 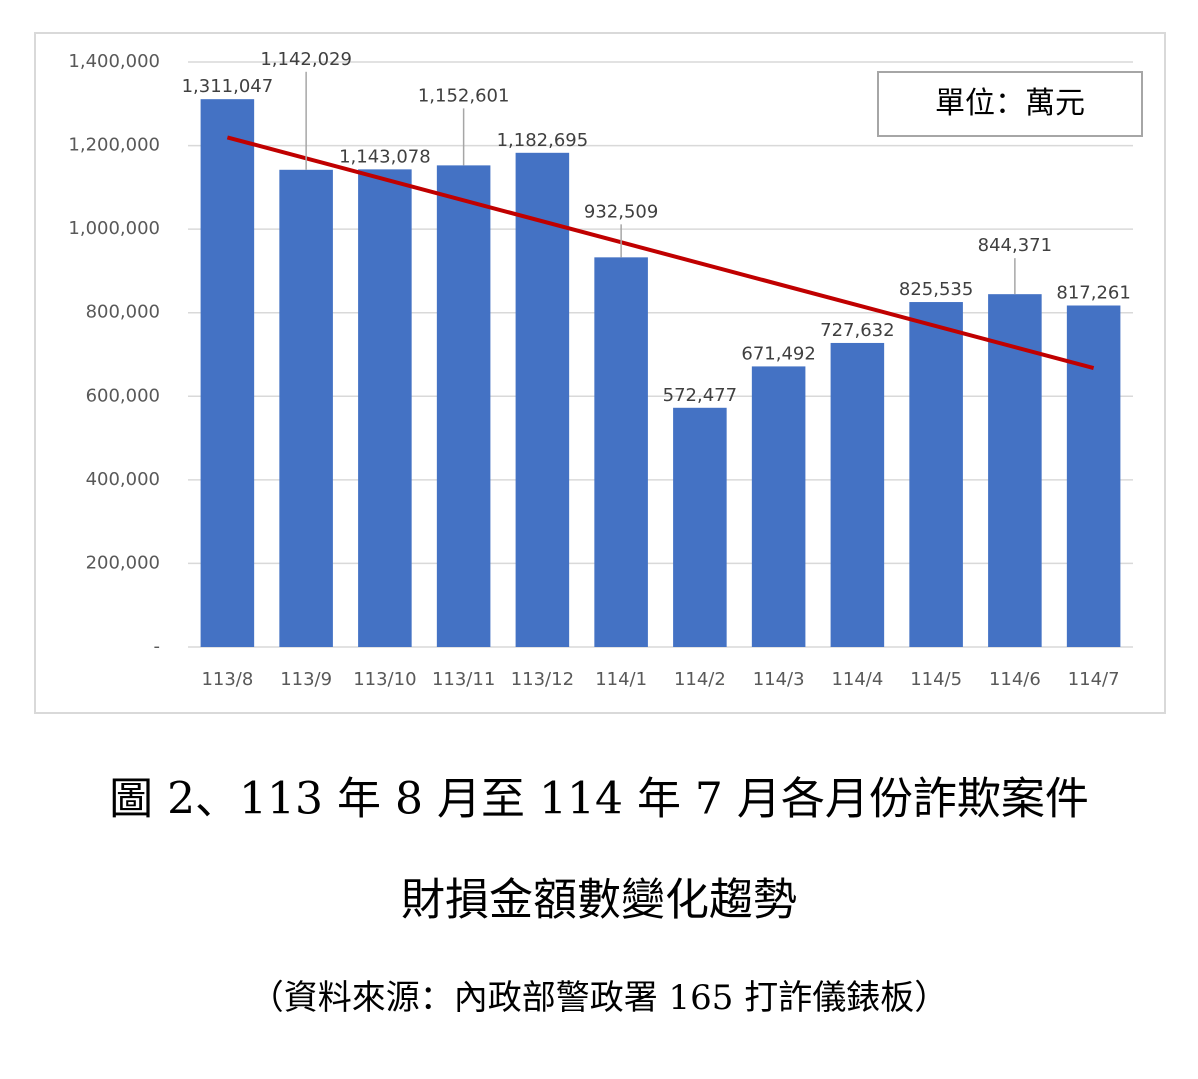 What do you see at coordinates (857, 330) in the screenshot?
I see `value-label: 727,632` at bounding box center [857, 330].